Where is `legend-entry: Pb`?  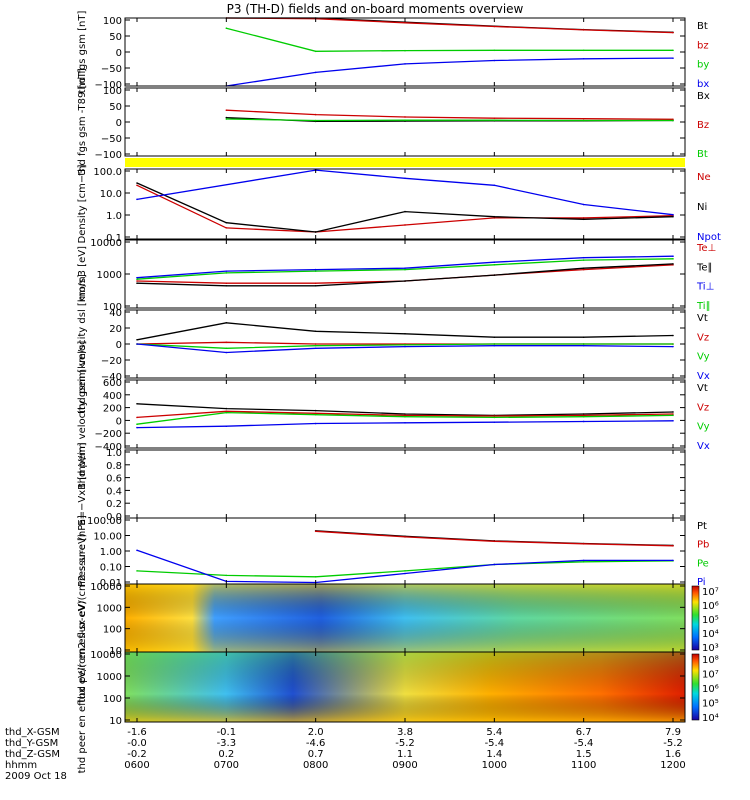 legend-entry: Pb is located at coordinates (703, 545).